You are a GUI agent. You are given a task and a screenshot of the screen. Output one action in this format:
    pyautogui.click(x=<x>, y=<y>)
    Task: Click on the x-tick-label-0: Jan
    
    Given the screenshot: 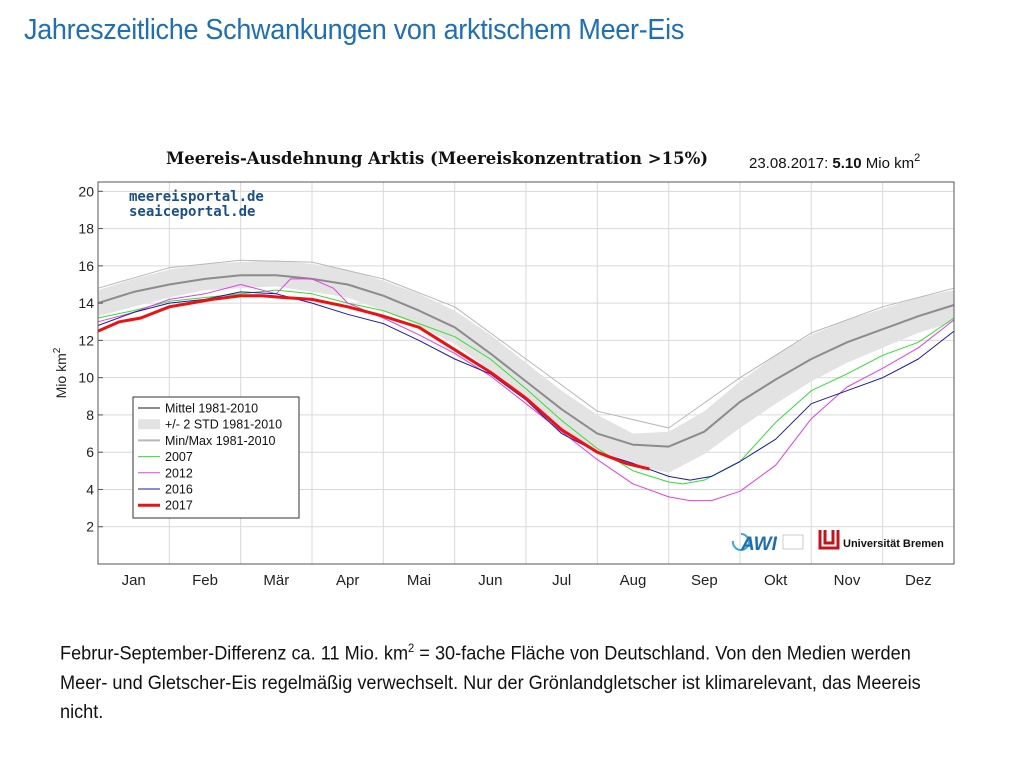 What is the action you would take?
    pyautogui.click(x=134, y=580)
    